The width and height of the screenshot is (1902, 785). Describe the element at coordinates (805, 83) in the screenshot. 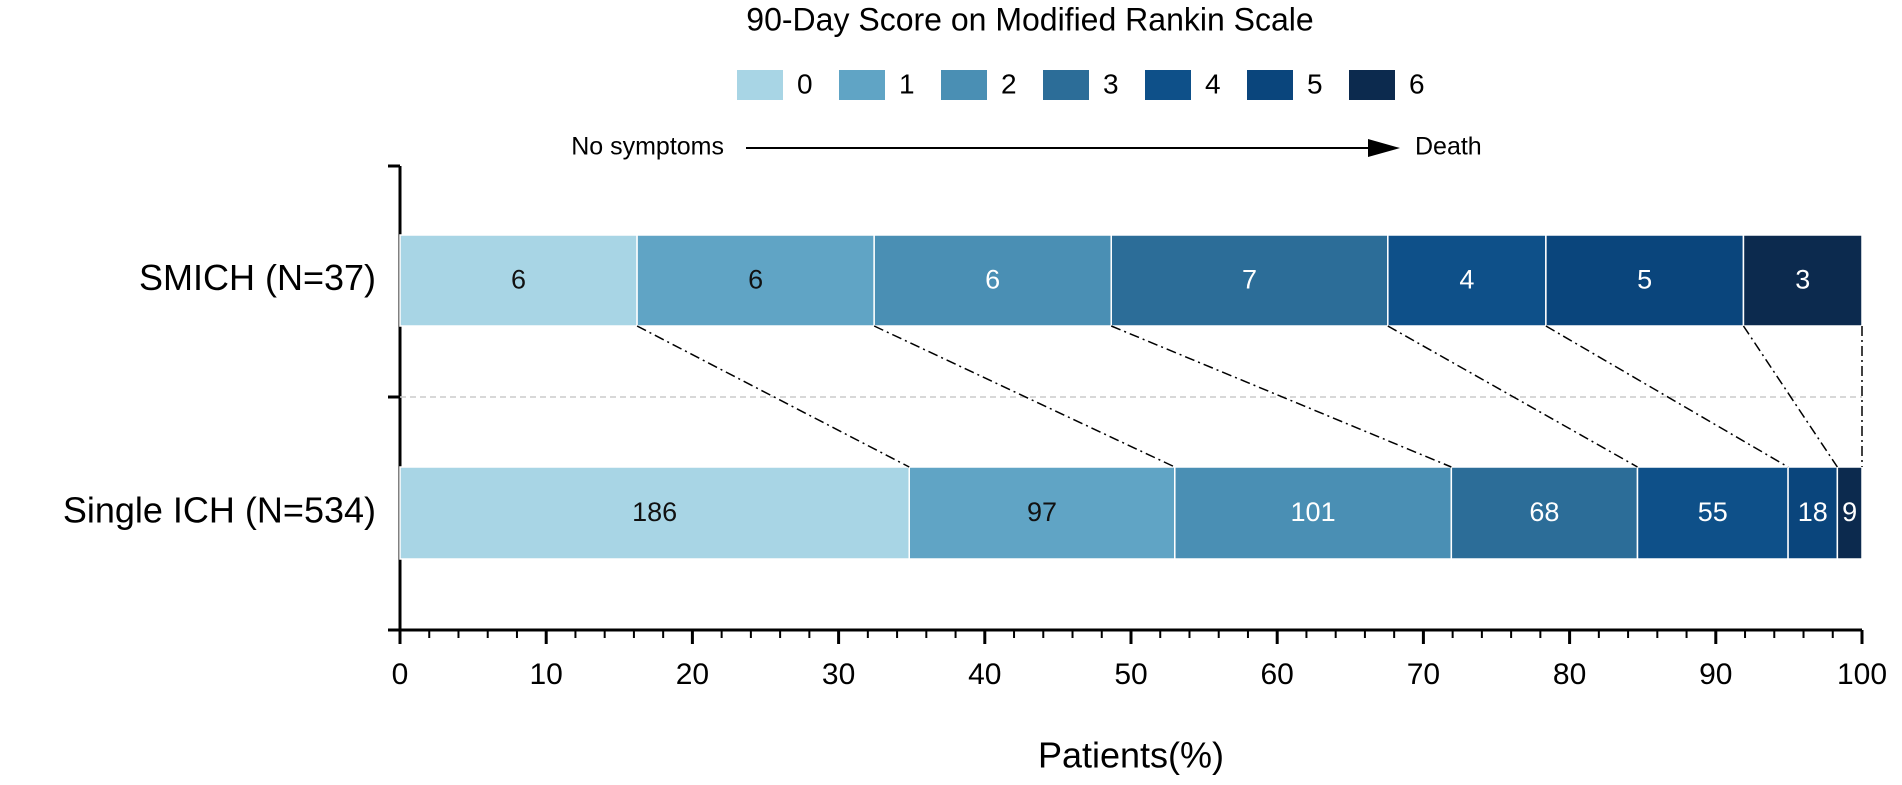

I see `legend-label: 0` at that location.